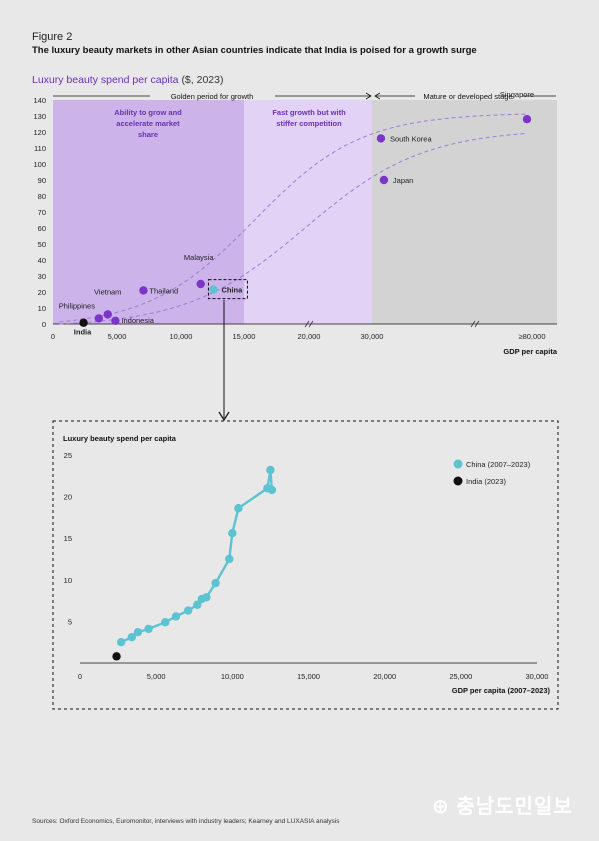 Image resolution: width=599 pixels, height=841 pixels. I want to click on point-label-india: India, so click(83, 332).